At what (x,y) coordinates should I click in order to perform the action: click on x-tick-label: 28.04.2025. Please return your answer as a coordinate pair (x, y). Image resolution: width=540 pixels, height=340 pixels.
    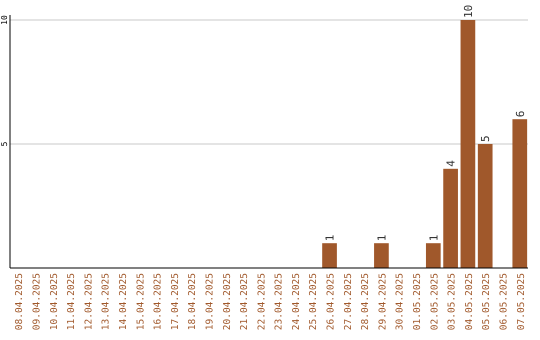
    Looking at the image, I should click on (366, 301).